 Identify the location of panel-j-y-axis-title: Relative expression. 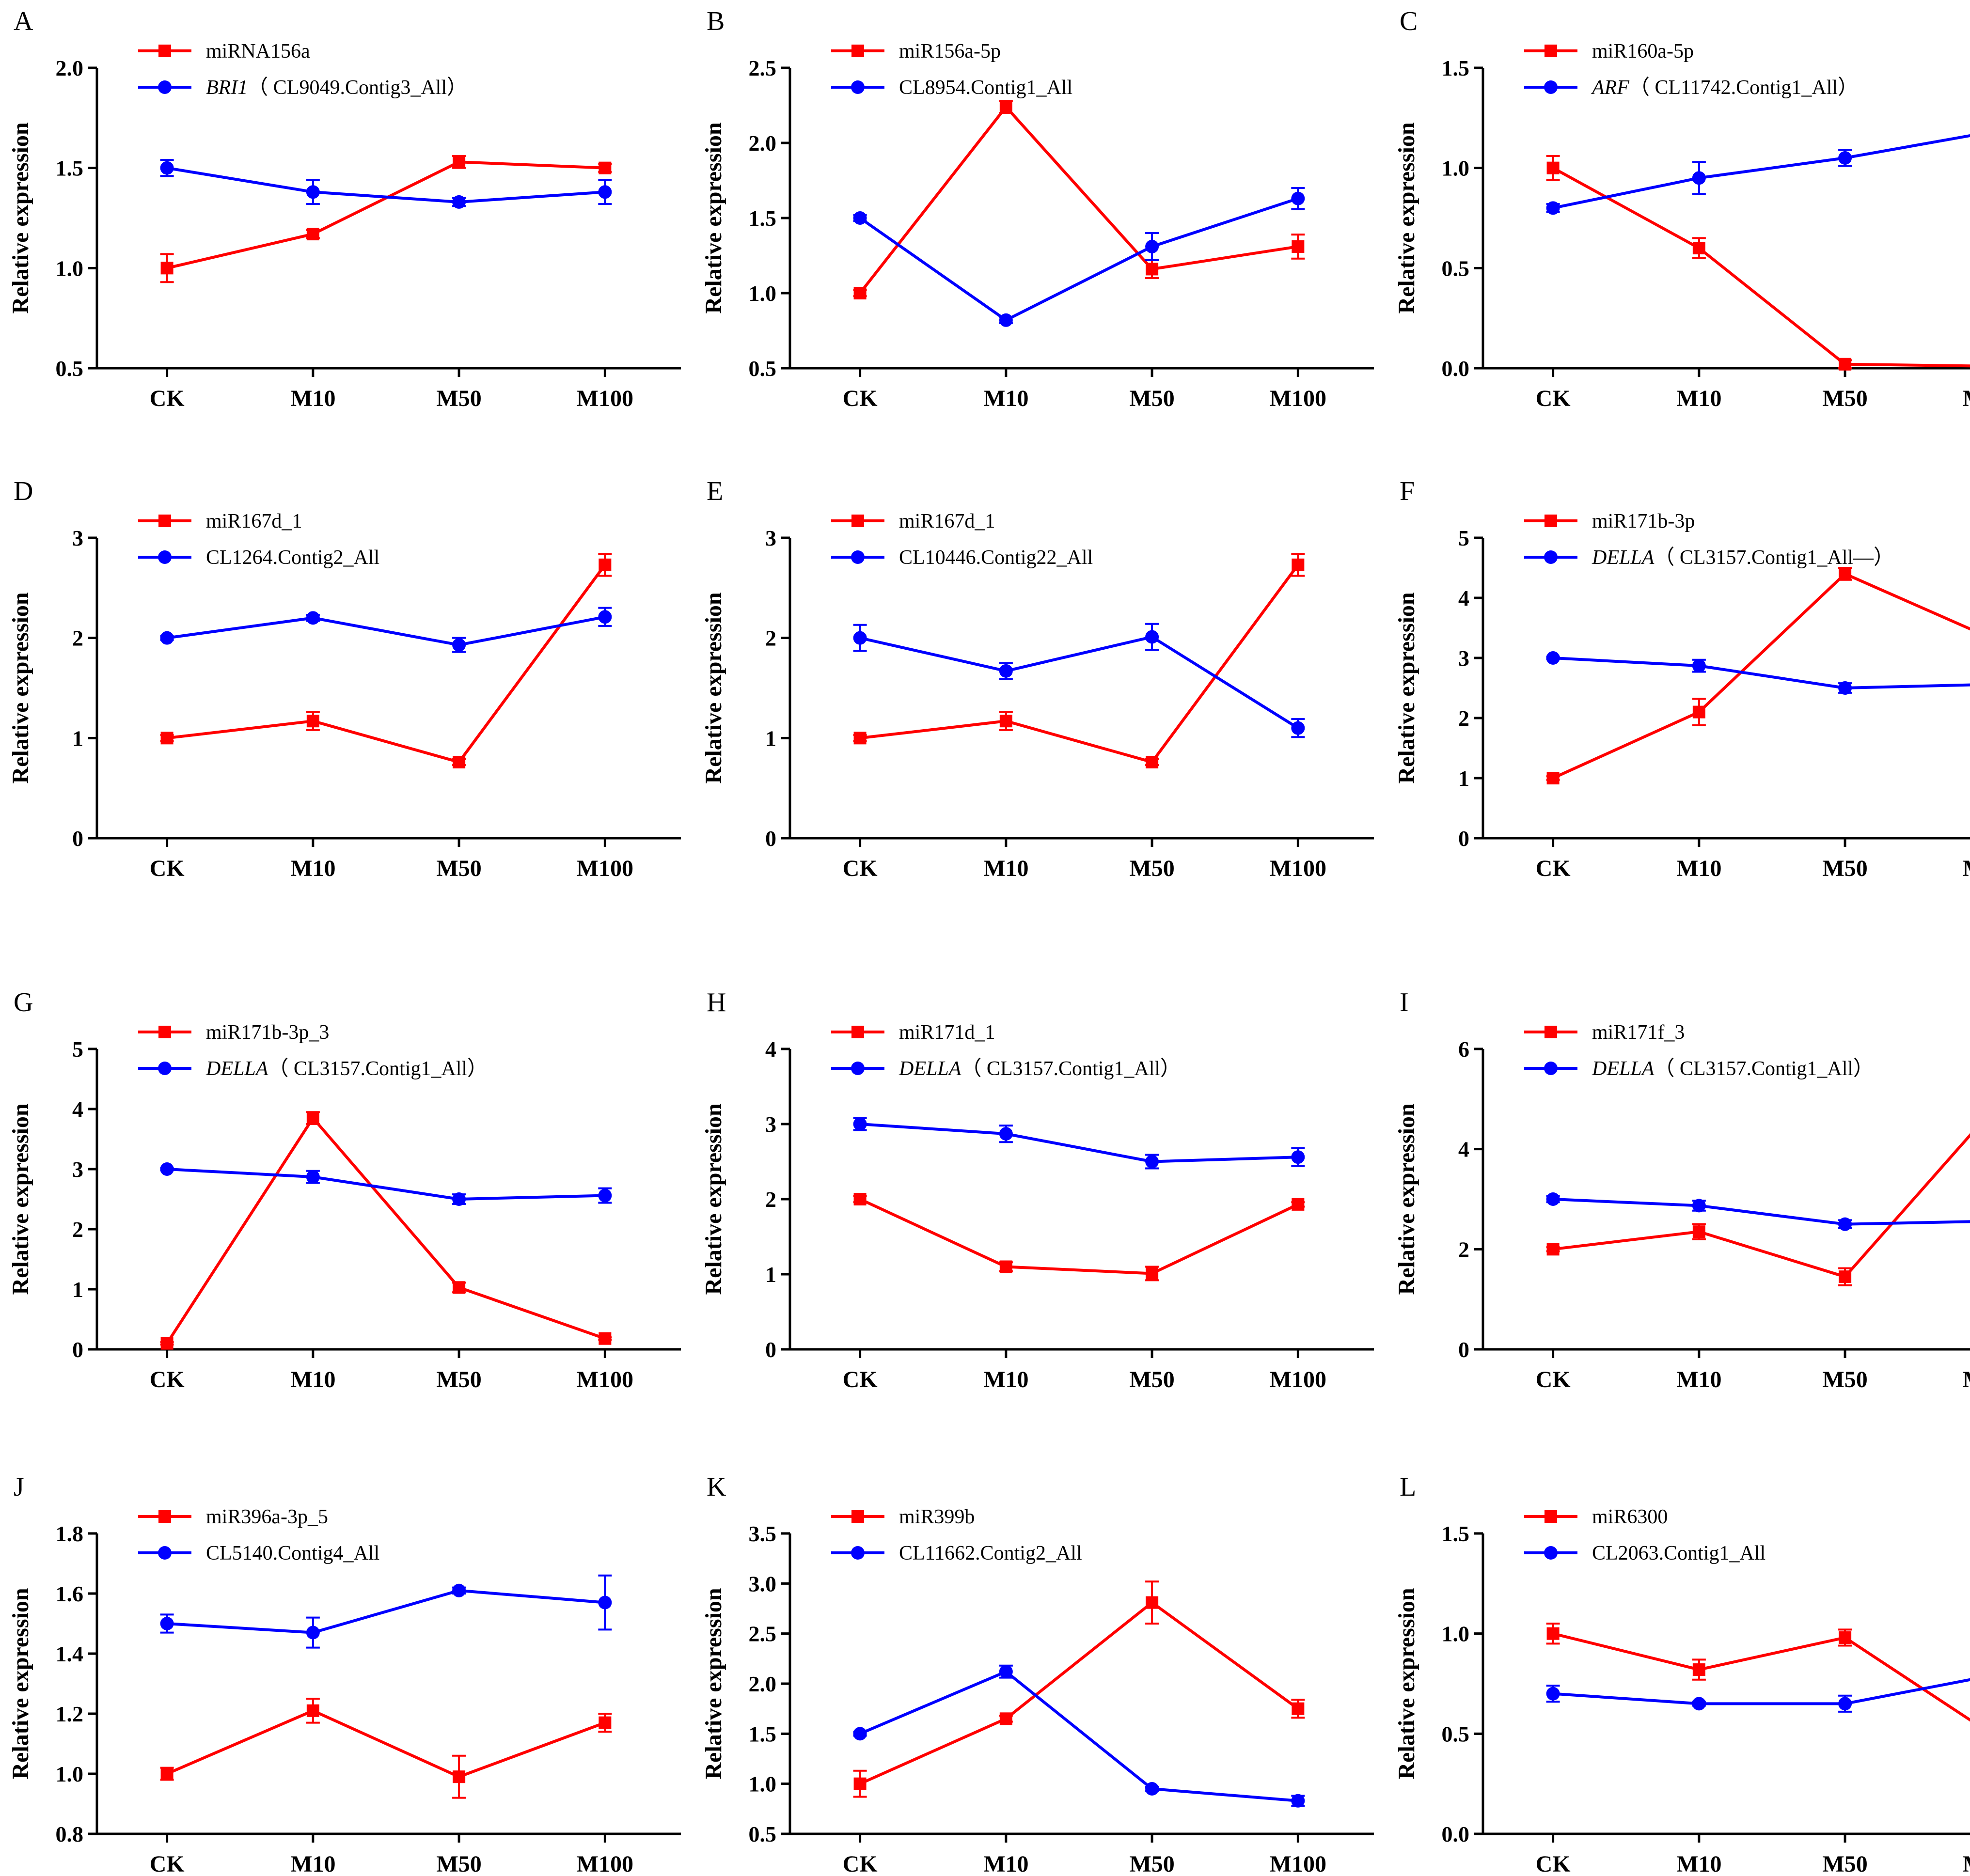
(20, 1683).